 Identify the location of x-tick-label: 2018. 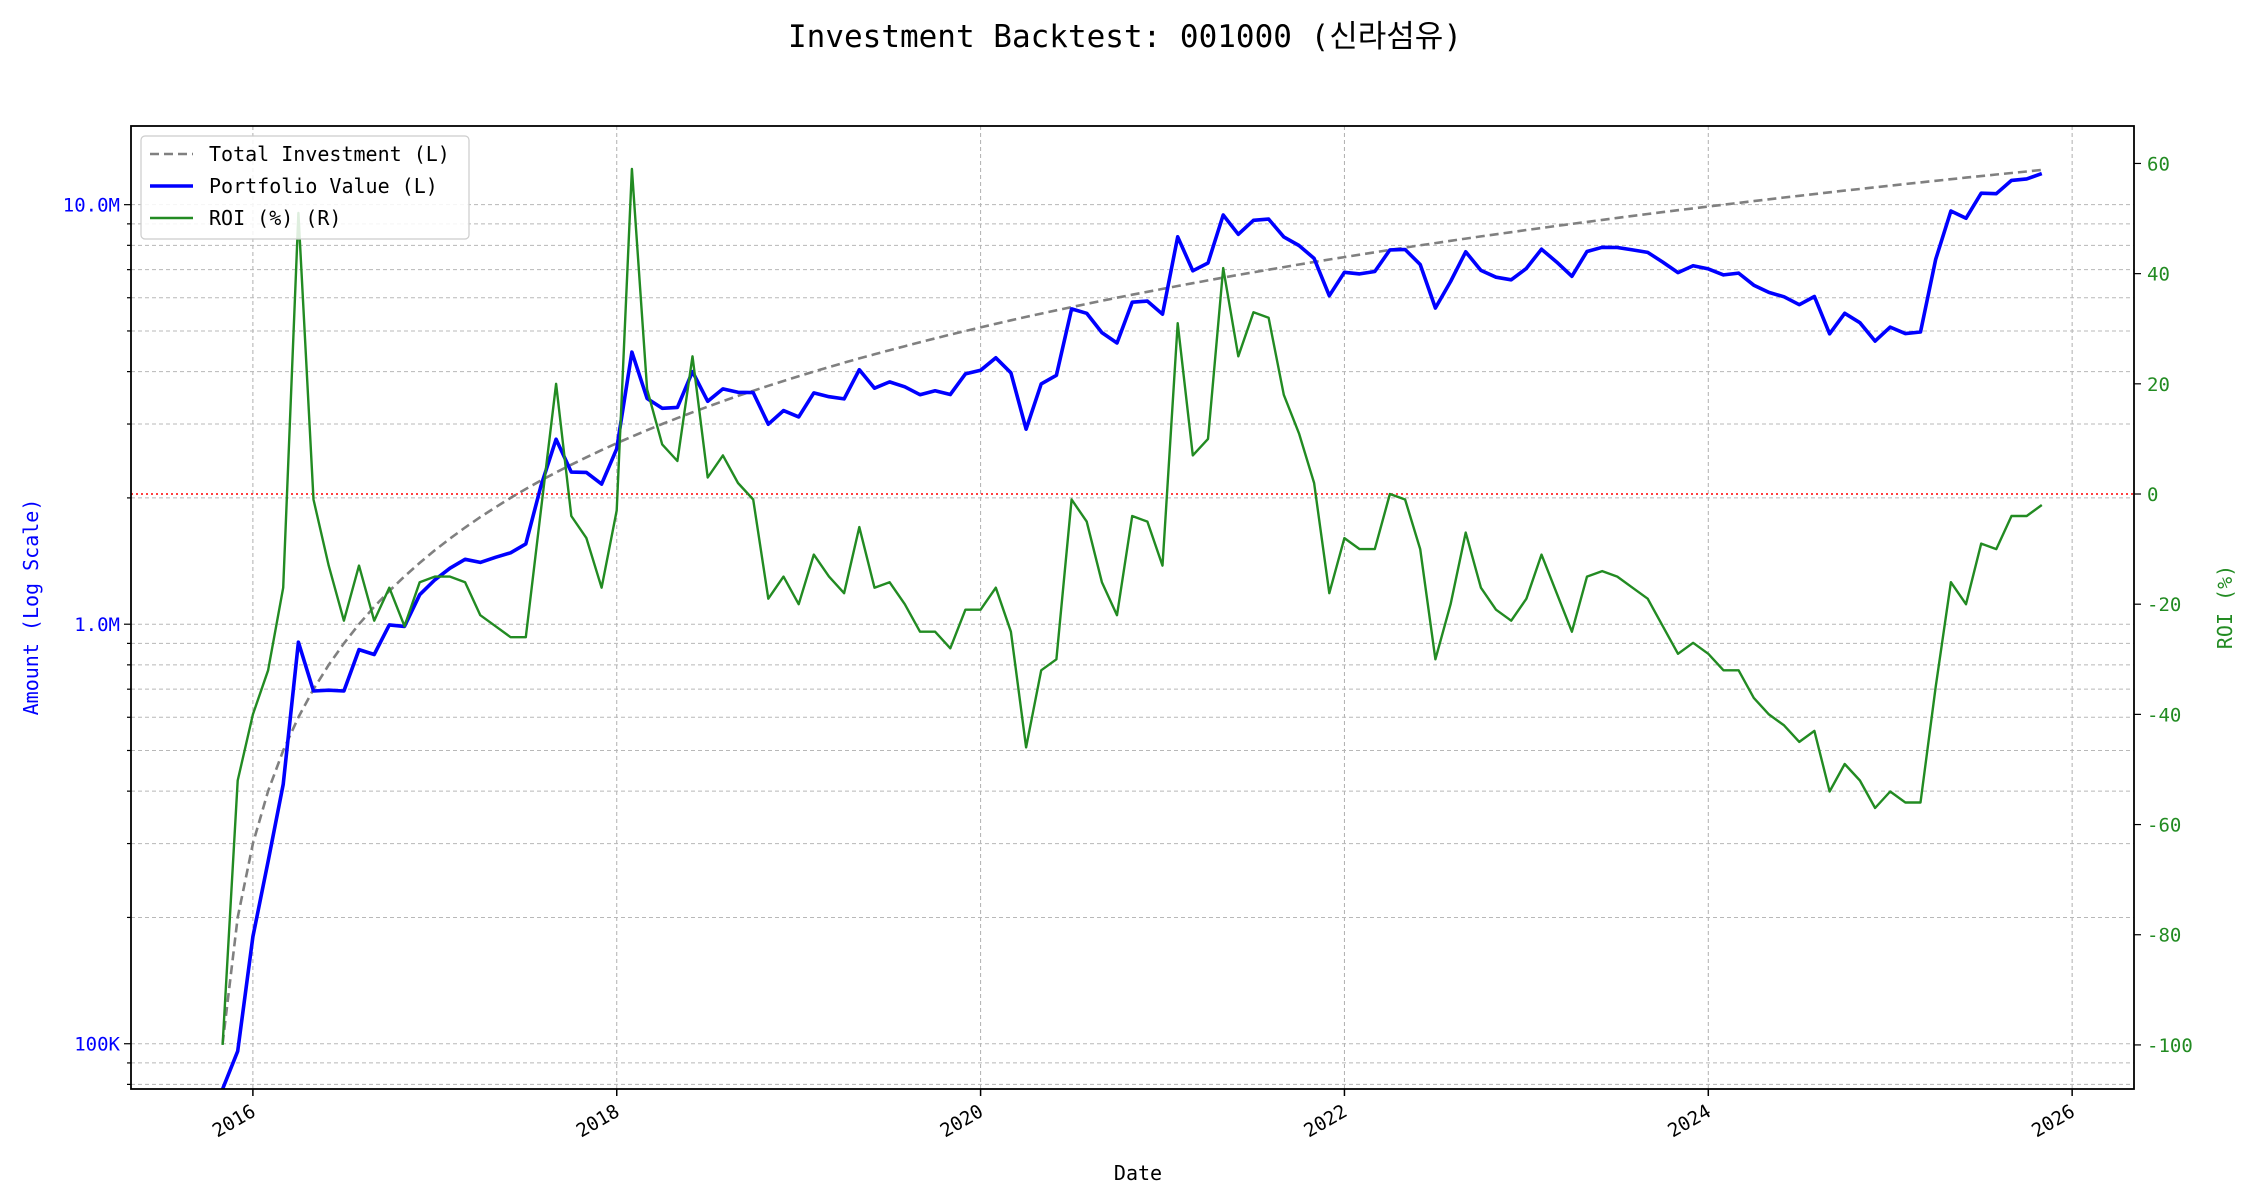
(598, 1121).